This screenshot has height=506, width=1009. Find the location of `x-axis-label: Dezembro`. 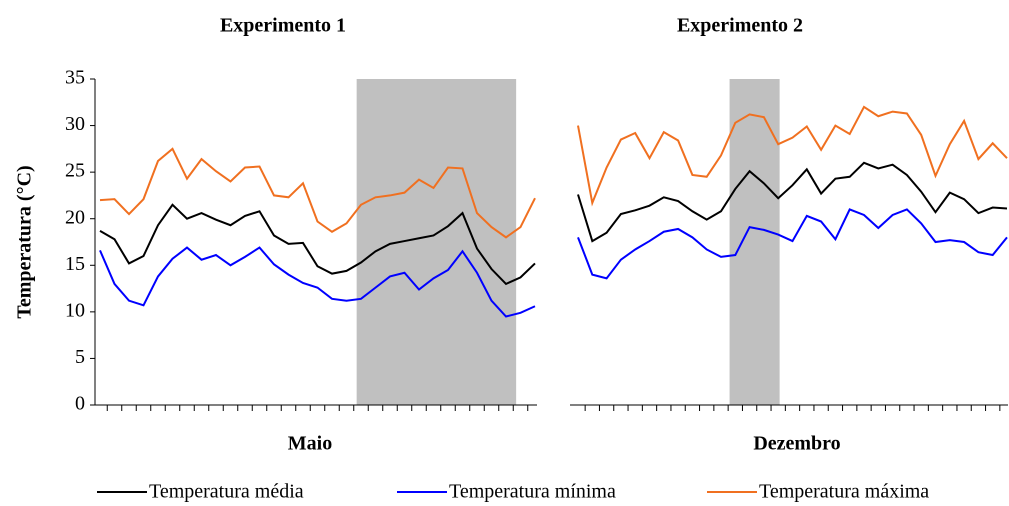

x-axis-label: Dezembro is located at coordinates (796, 444).